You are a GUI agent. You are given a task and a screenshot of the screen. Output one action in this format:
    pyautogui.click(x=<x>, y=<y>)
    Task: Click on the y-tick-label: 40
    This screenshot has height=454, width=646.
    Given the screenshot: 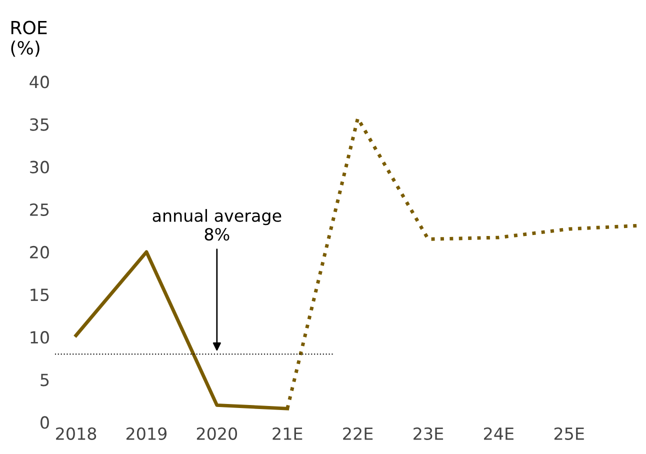 What is the action you would take?
    pyautogui.click(x=39, y=82)
    